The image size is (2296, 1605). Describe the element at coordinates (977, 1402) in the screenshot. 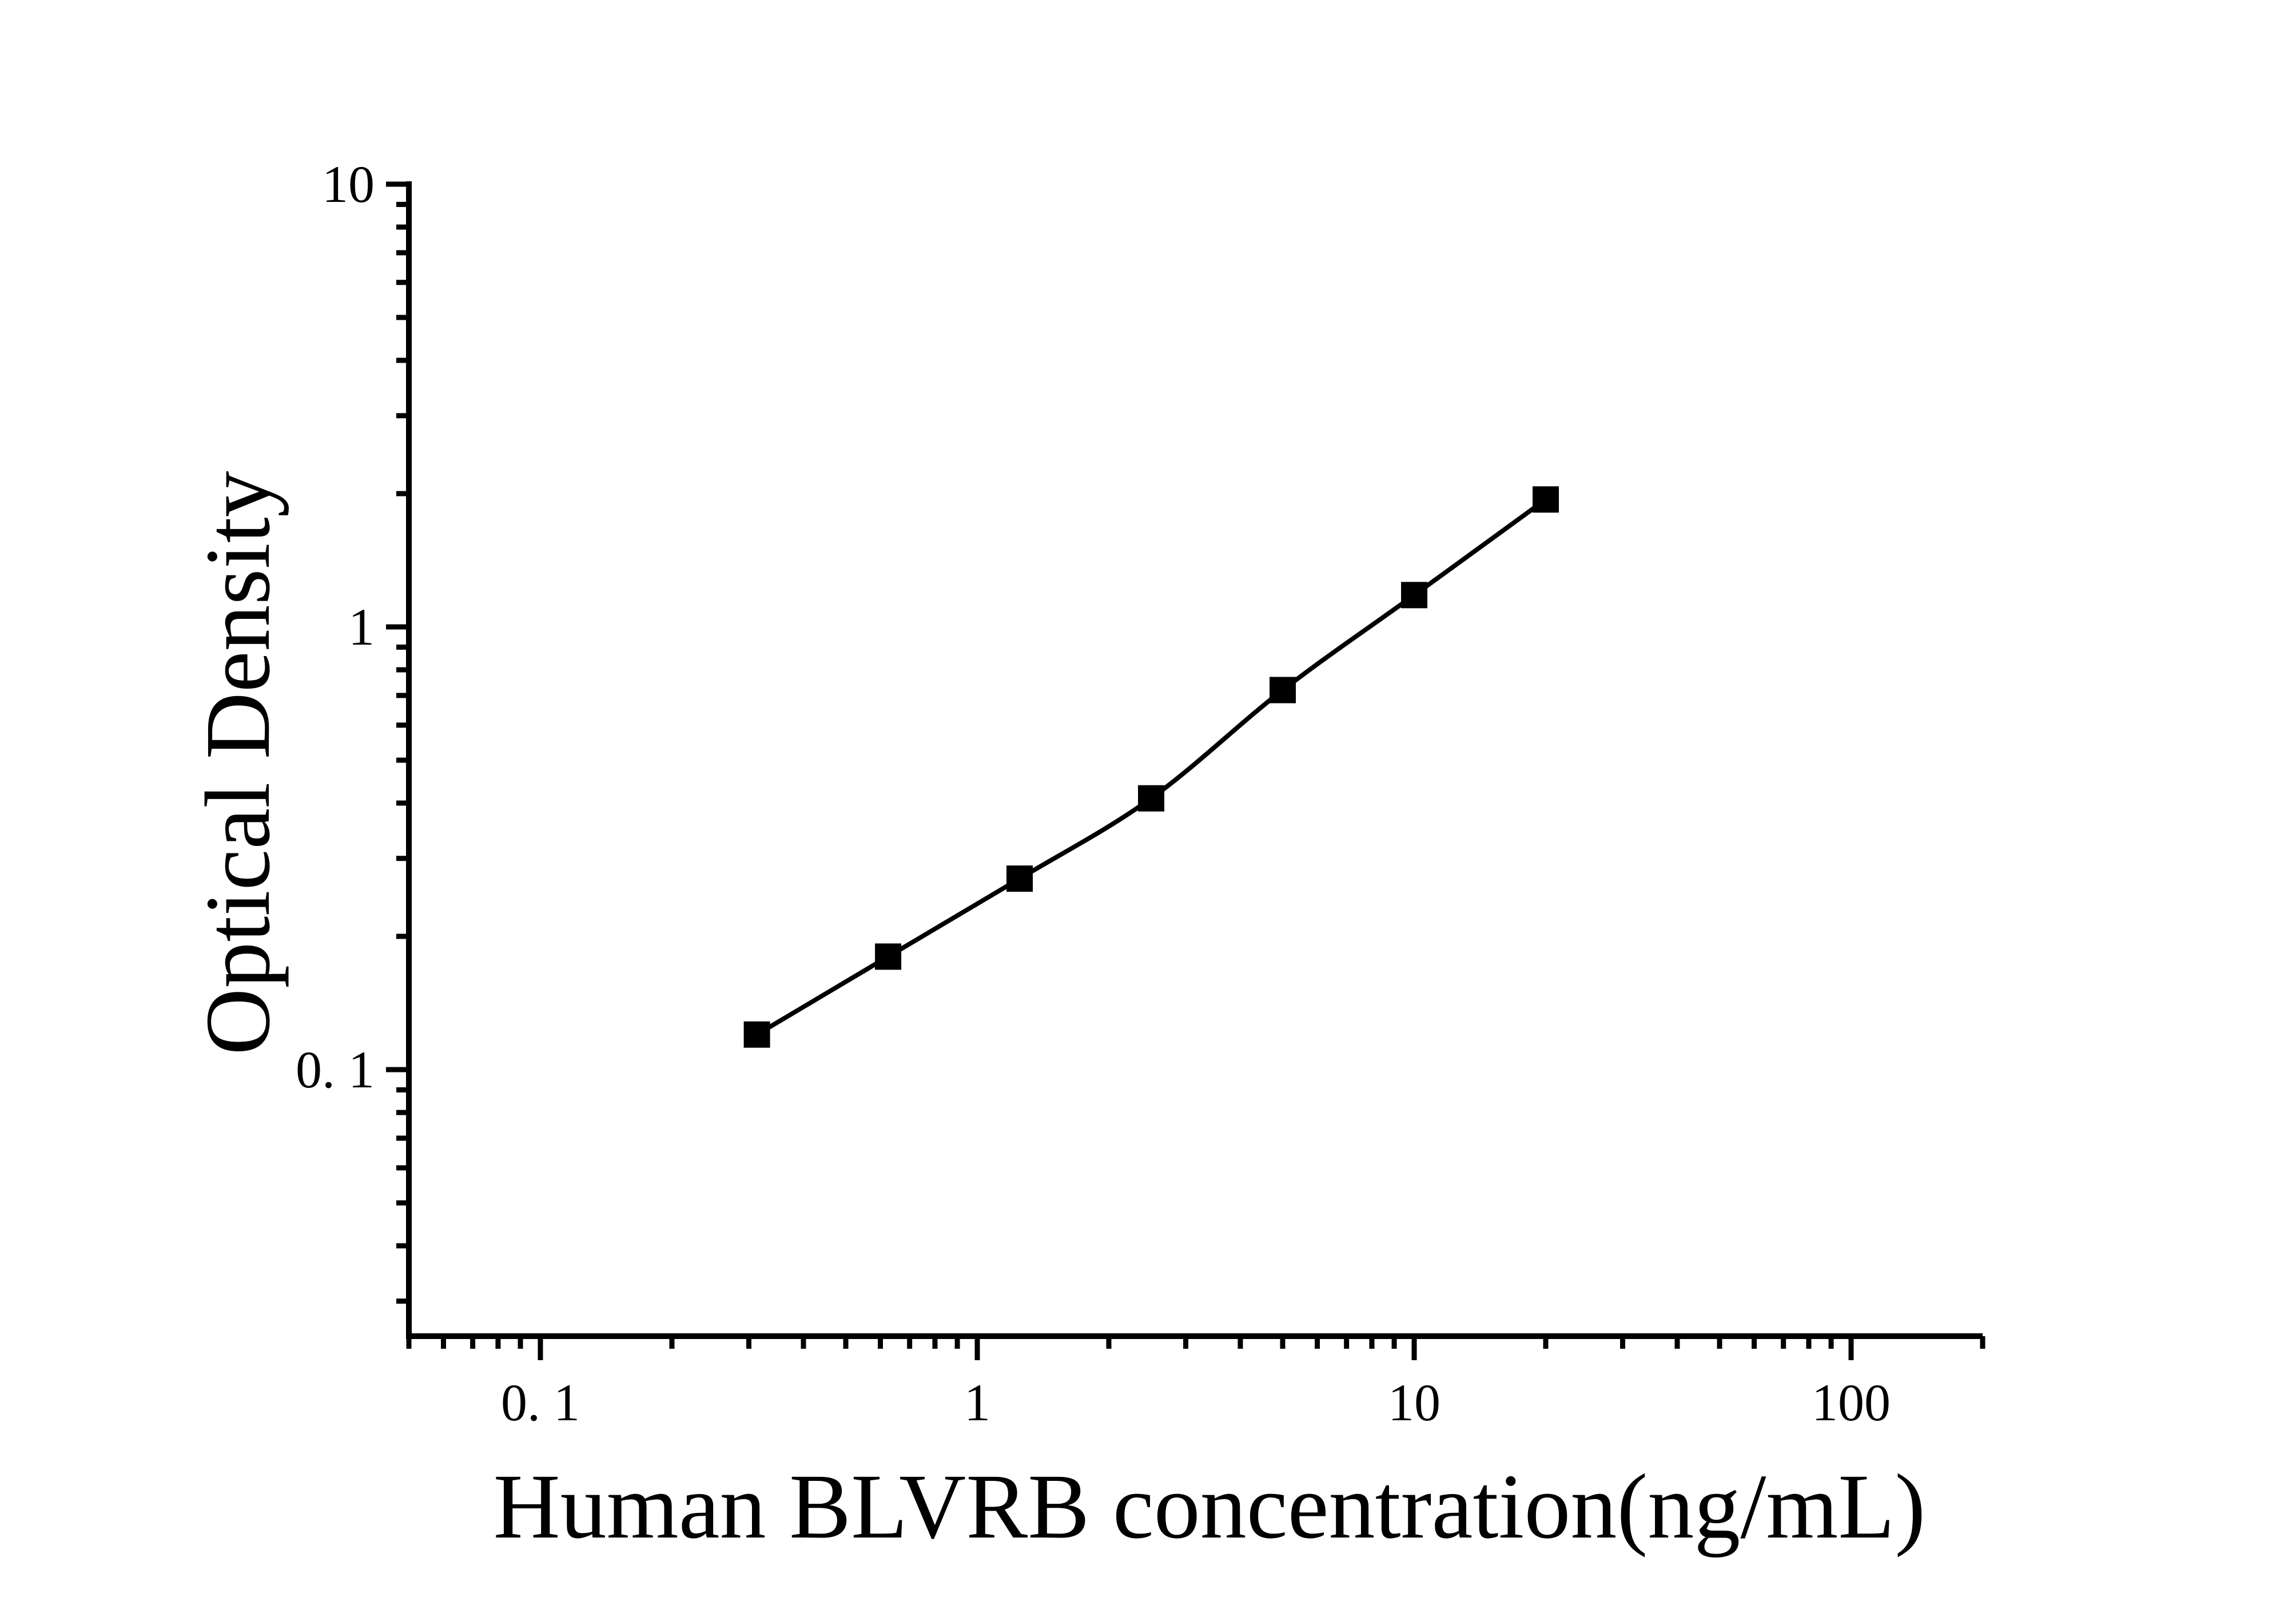

I see `x-tick-label: 1` at that location.